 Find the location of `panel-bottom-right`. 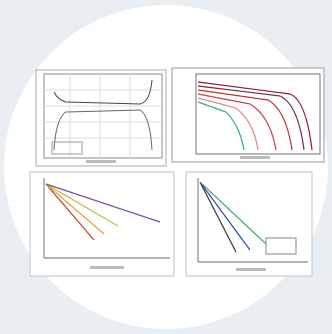

panel-bottom-right is located at coordinates (249, 224).